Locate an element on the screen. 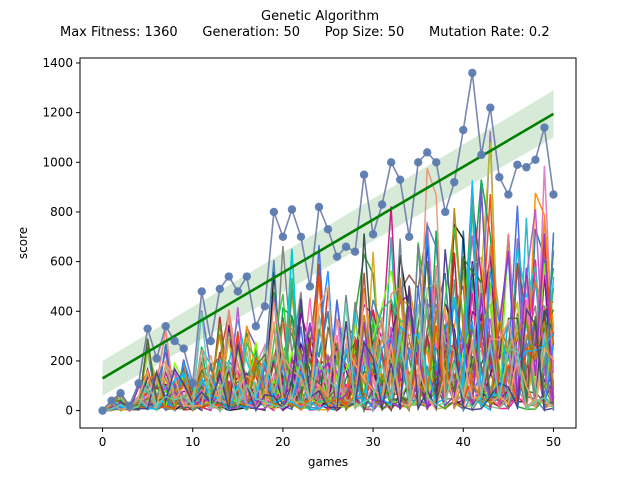 The width and height of the screenshot is (640, 480). y-tick-label: 400 is located at coordinates (61, 311).